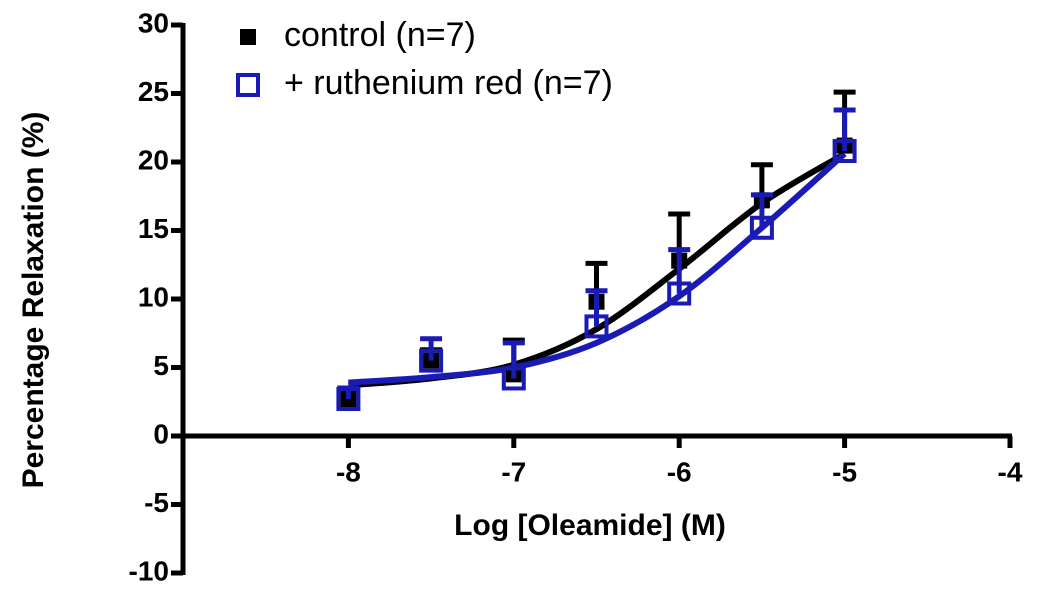 The image size is (1037, 589). What do you see at coordinates (153, 91) in the screenshot?
I see `y-tick-label: 25` at bounding box center [153, 91].